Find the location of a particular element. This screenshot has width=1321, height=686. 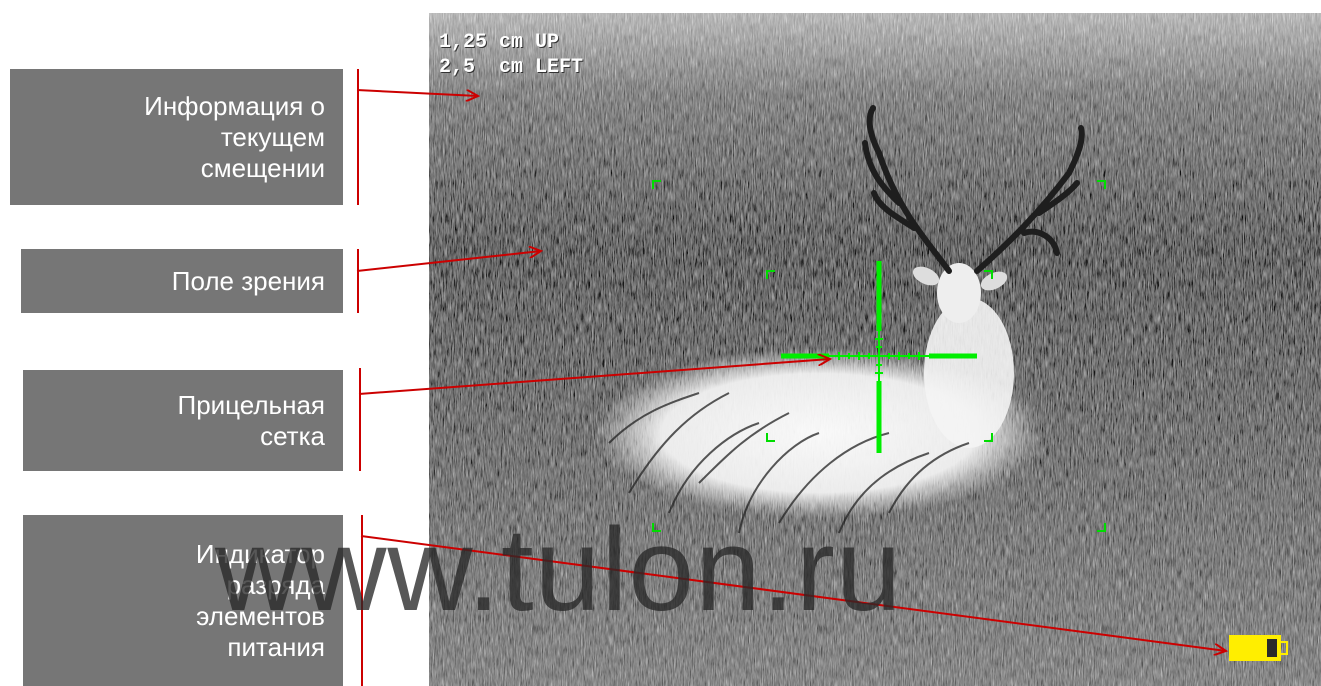

label-reticle-line1: Прицельная is located at coordinates (251, 404).